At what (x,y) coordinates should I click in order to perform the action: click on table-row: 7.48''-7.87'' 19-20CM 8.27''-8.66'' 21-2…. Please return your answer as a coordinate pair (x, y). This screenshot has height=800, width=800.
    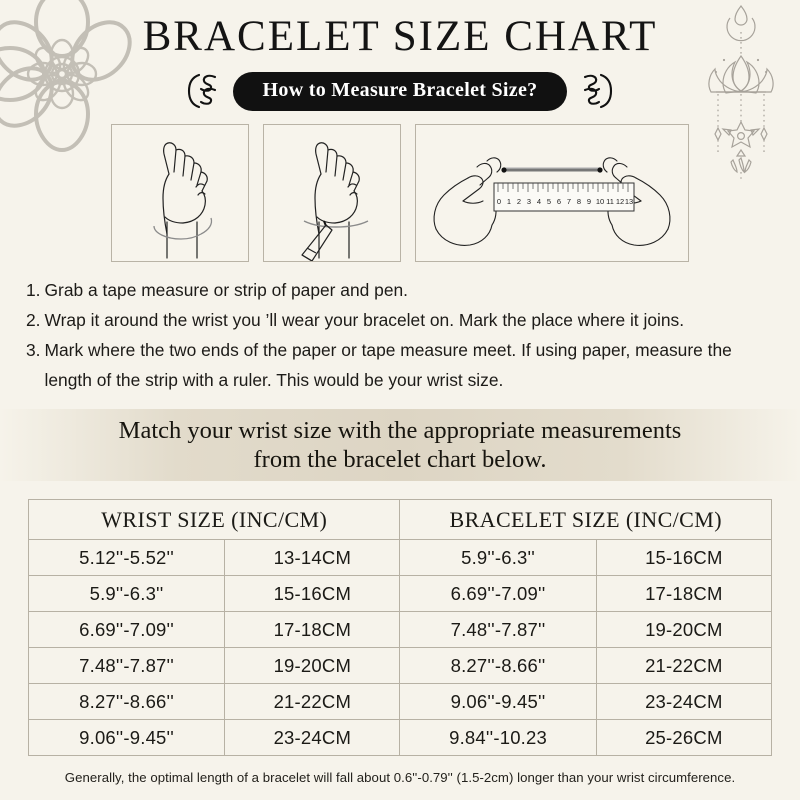
    Looking at the image, I should click on (400, 666).